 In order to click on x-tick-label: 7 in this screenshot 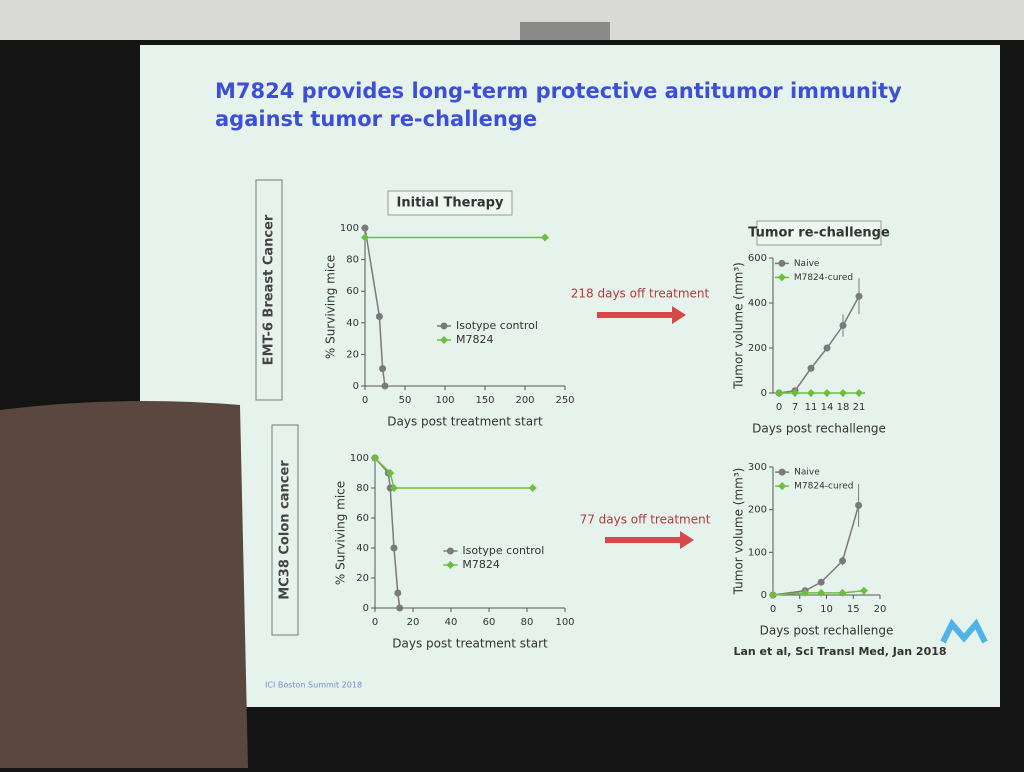, I will do `click(795, 407)`.